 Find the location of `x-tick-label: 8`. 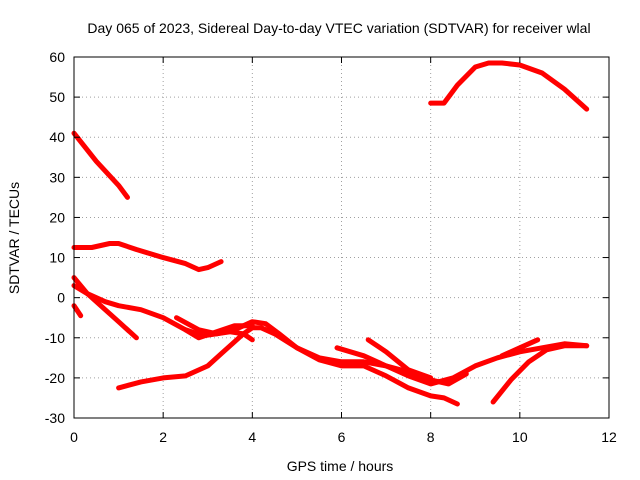

x-tick-label: 8 is located at coordinates (431, 437).